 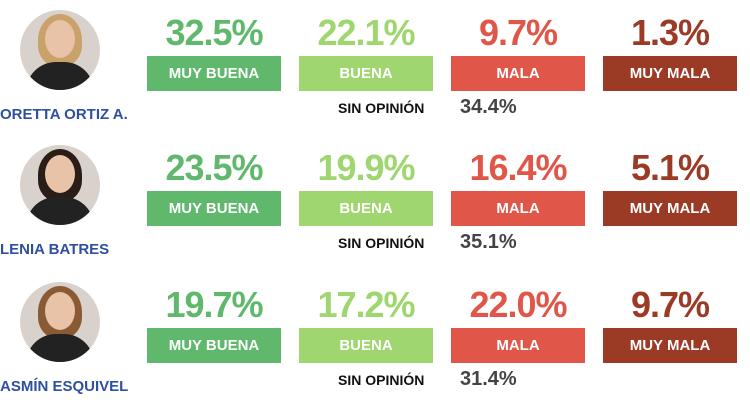 What do you see at coordinates (518, 304) in the screenshot?
I see `percentage: 22.0%` at bounding box center [518, 304].